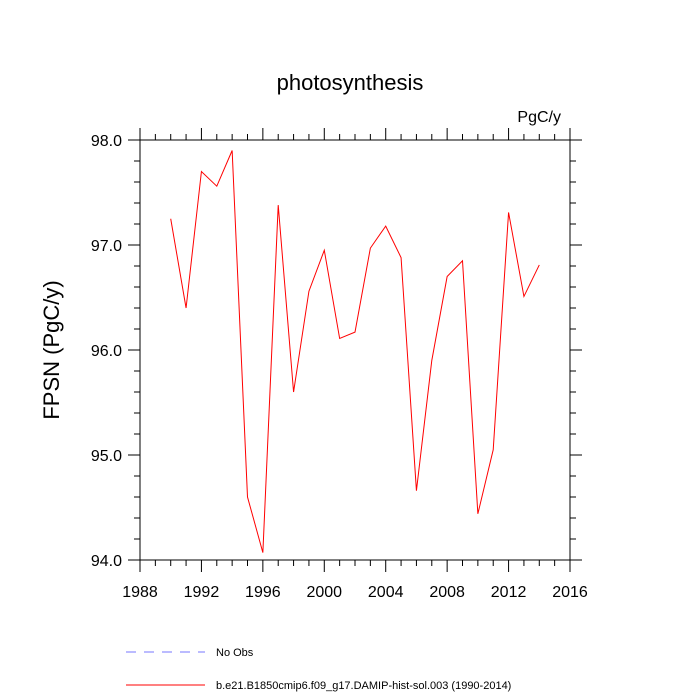 Image resolution: width=700 pixels, height=700 pixels. I want to click on y-tick-label: 94.0, so click(106, 561).